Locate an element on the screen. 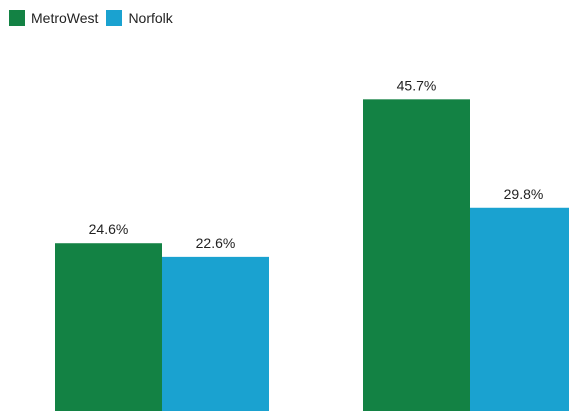  legend-item-metrowest: MetroWest is located at coordinates (53, 18).